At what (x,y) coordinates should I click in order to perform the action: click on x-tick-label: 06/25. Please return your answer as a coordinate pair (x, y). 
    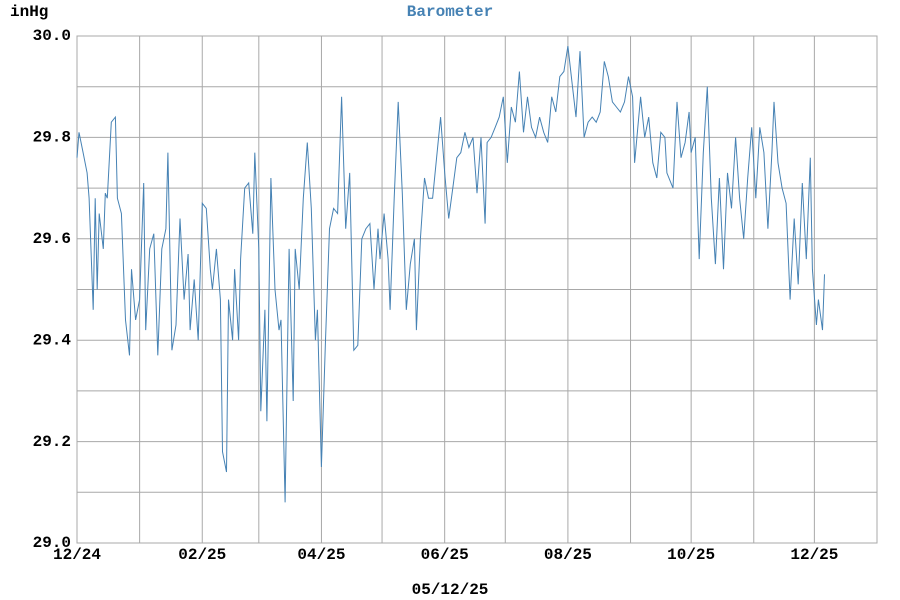
    Looking at the image, I should click on (445, 555).